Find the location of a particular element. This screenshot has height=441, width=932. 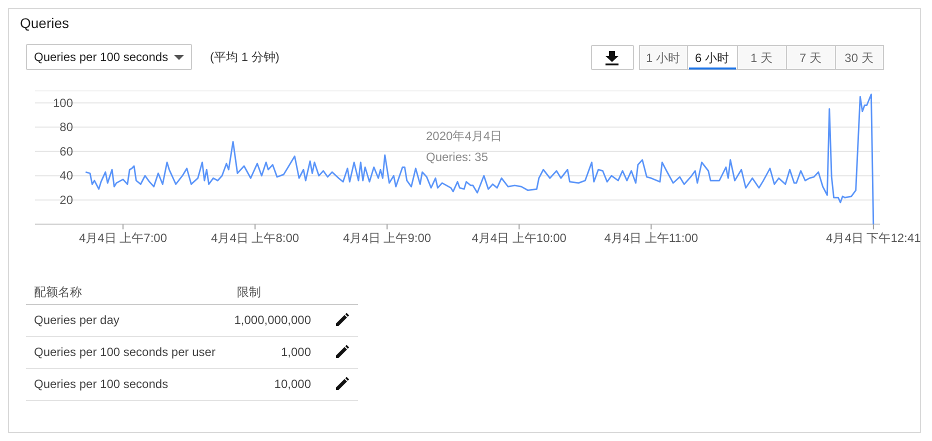

text: 6 小时 is located at coordinates (712, 58).